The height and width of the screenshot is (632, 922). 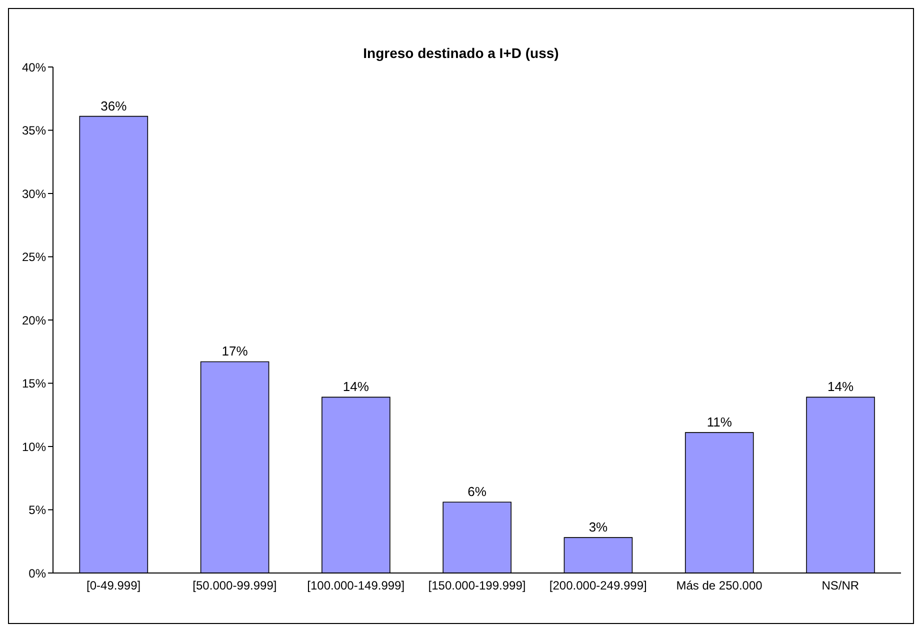 What do you see at coordinates (34, 320) in the screenshot?
I see `y-tick-label: 20%` at bounding box center [34, 320].